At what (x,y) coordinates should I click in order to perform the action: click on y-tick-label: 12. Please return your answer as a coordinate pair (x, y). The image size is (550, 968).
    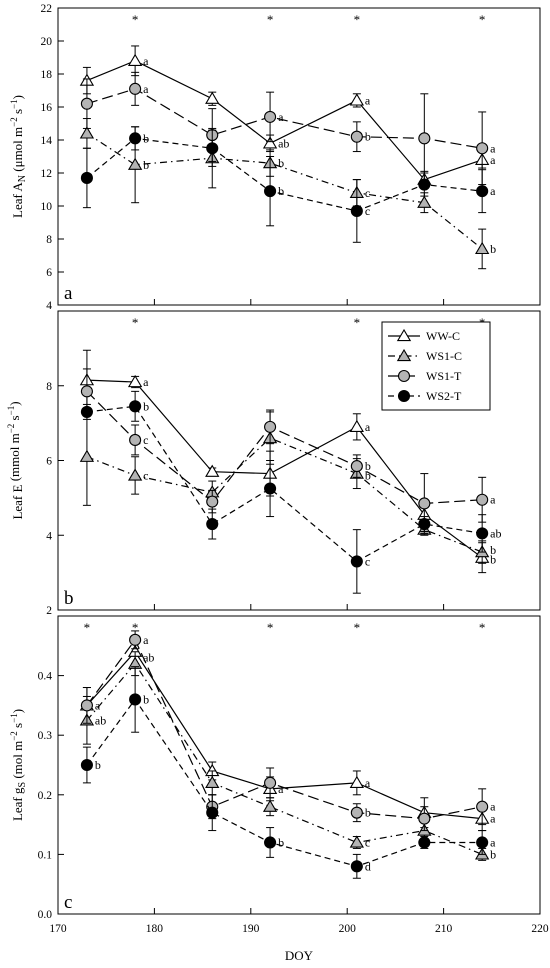
    Looking at the image, I should click on (47, 174).